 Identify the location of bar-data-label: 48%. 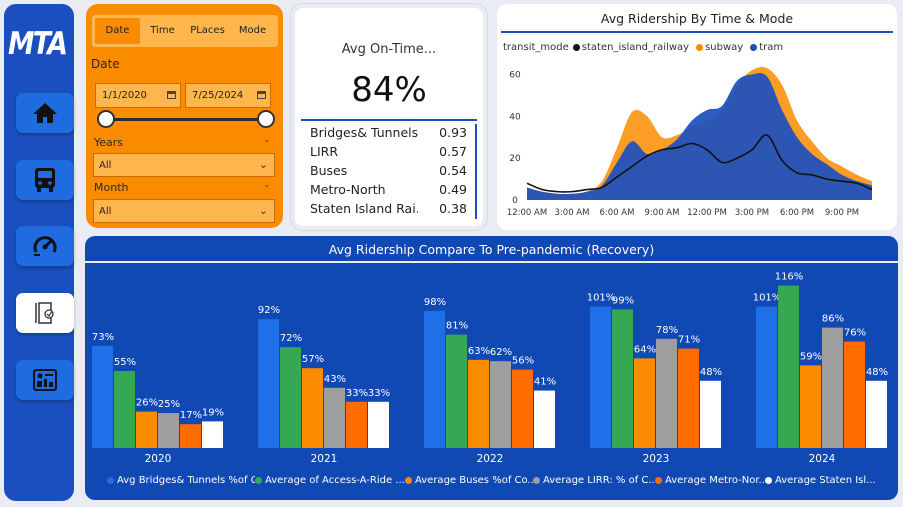
(877, 372).